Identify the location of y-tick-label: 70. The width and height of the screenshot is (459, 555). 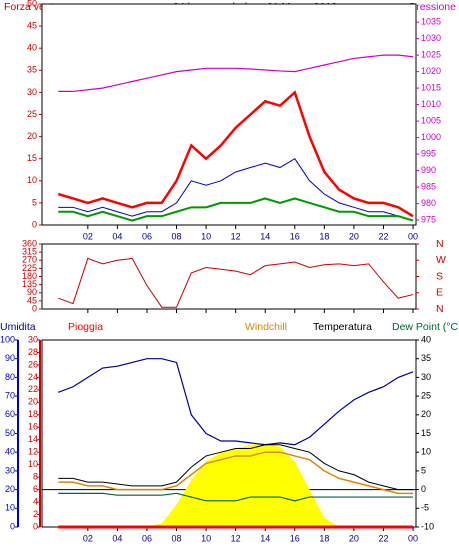
(10, 395).